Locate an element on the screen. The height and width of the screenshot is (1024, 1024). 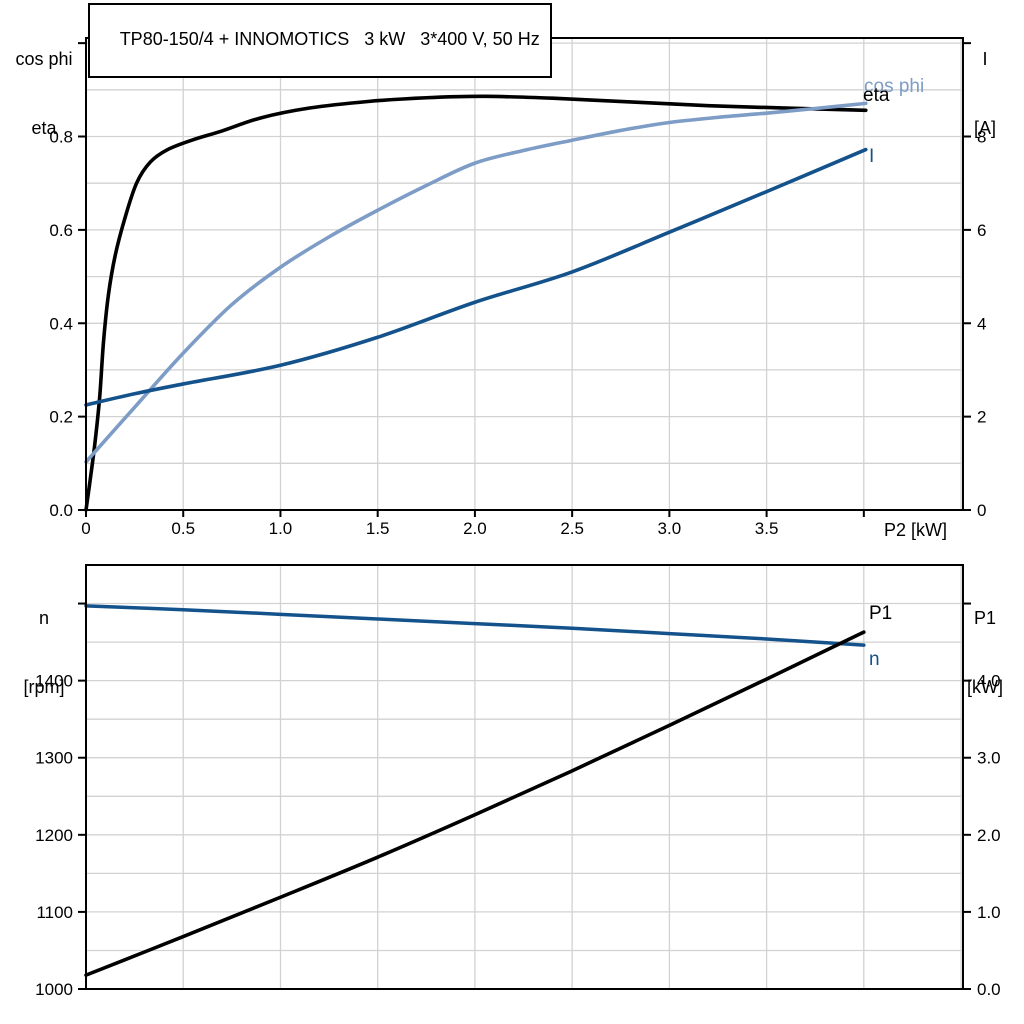
tick-label-left: 1000 is located at coordinates (54, 989).